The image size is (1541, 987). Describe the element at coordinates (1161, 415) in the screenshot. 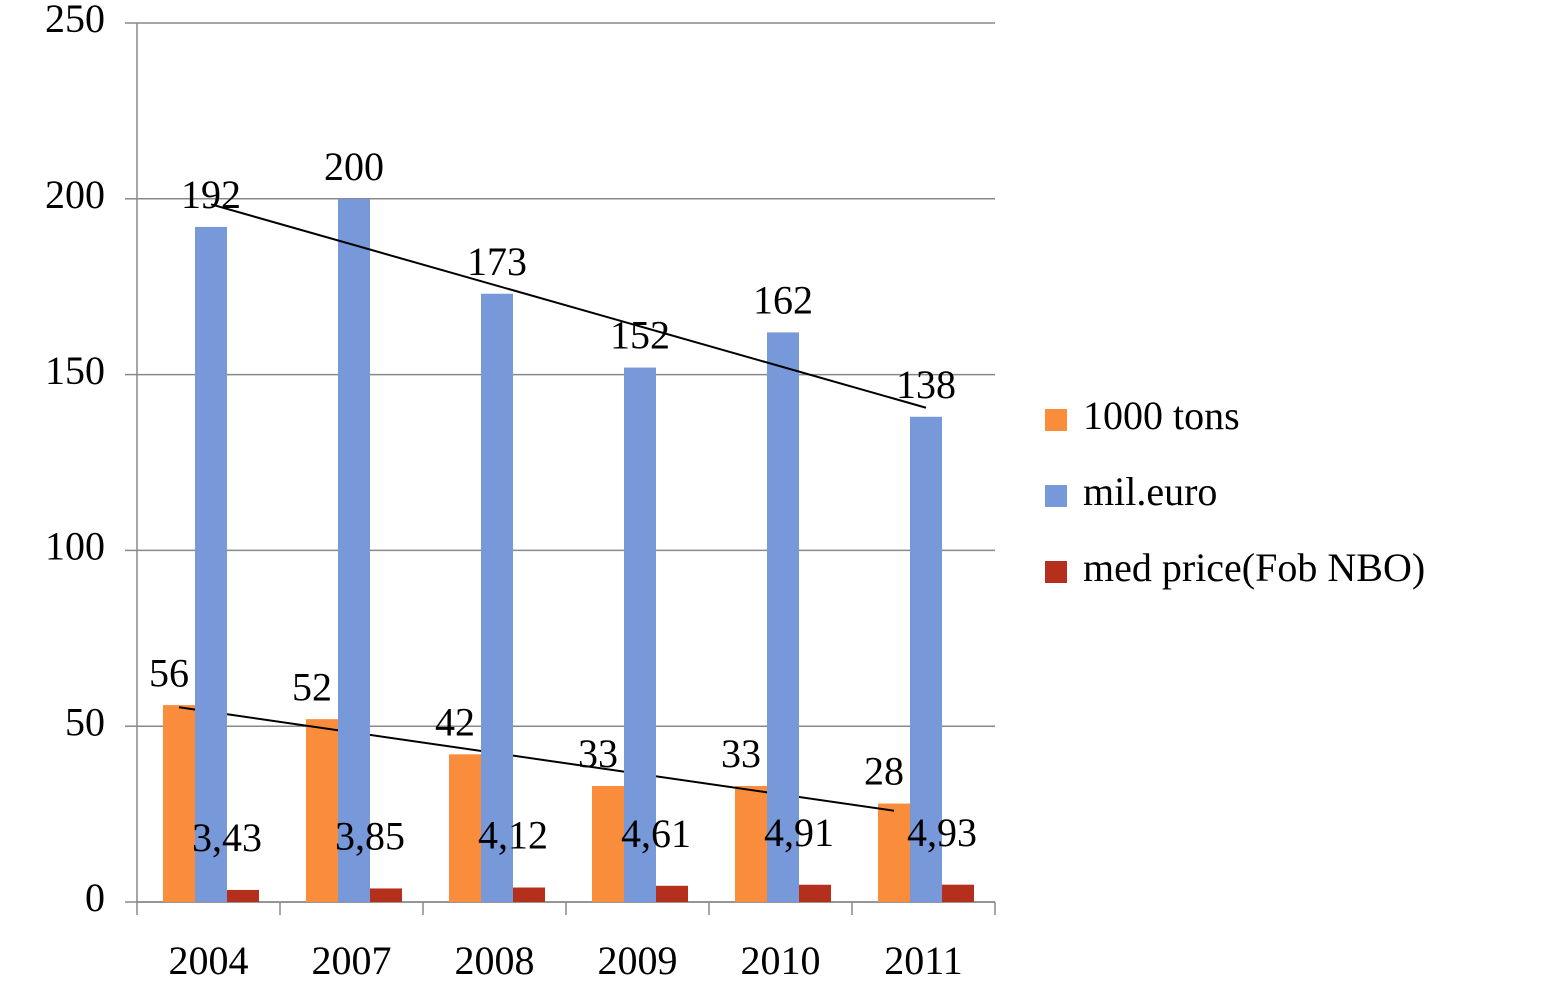

I see `legend-label: 1000 tons` at that location.